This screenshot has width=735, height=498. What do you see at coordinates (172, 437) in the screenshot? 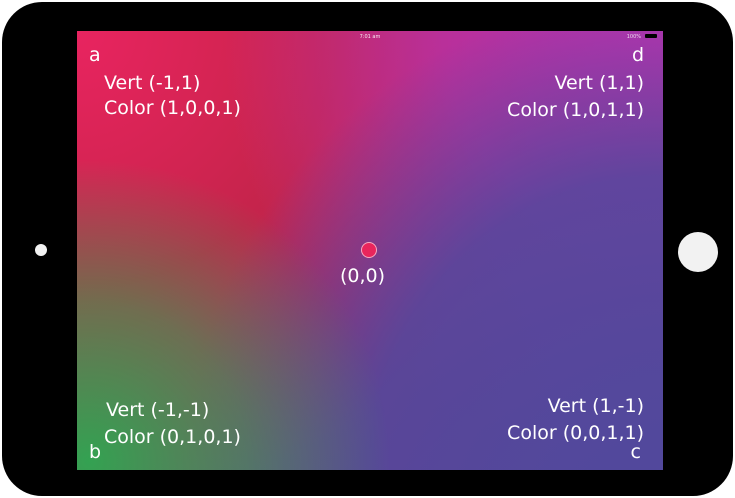
I see `corner-b-color-label: Color (0,1,0,1)` at bounding box center [172, 437].